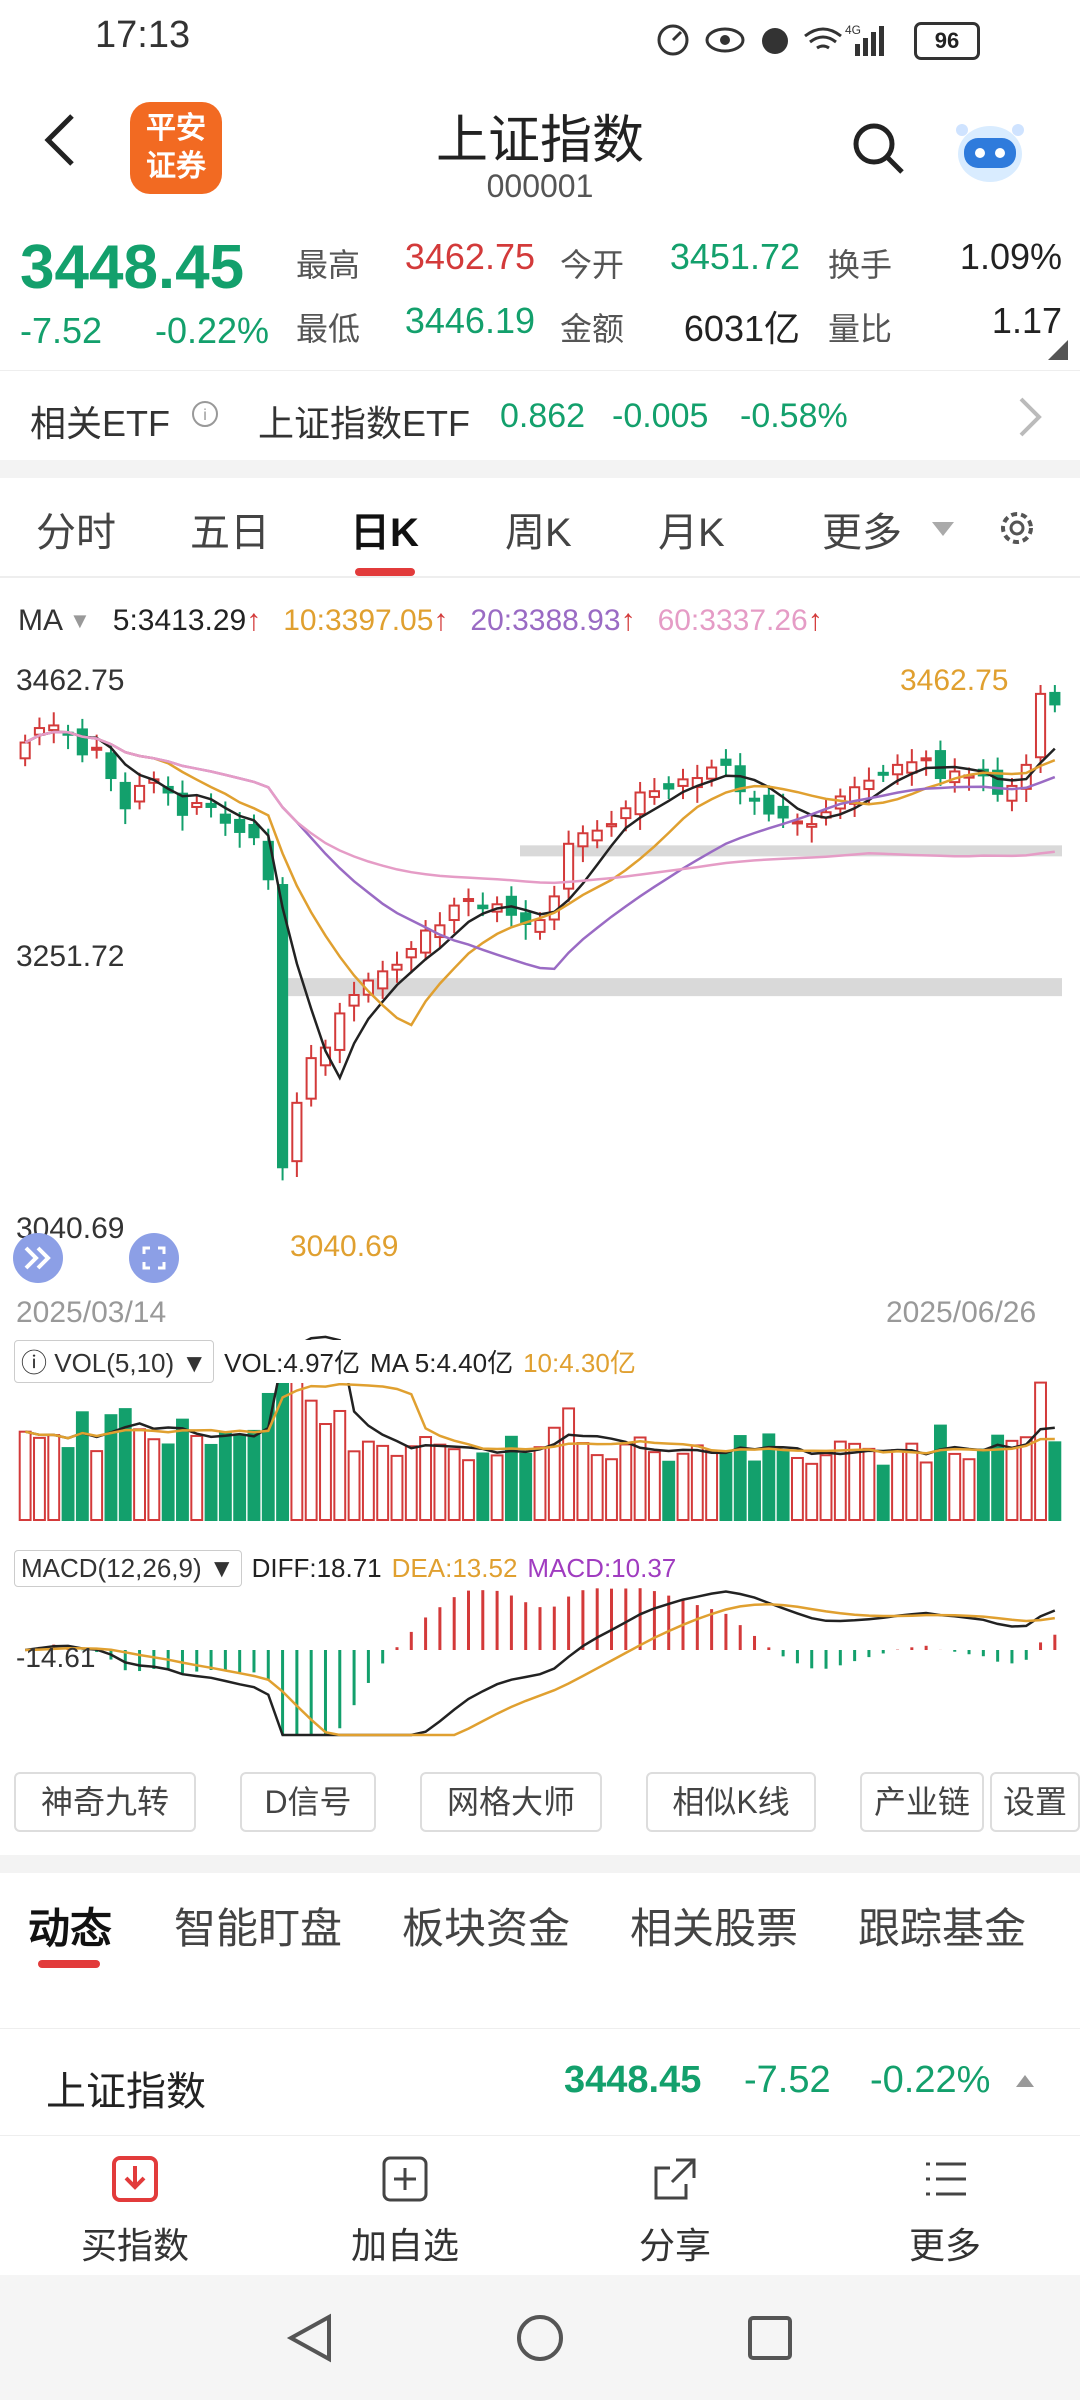 The width and height of the screenshot is (1080, 2400). I want to click on tool-industry-chain: 产业链, so click(922, 1802).